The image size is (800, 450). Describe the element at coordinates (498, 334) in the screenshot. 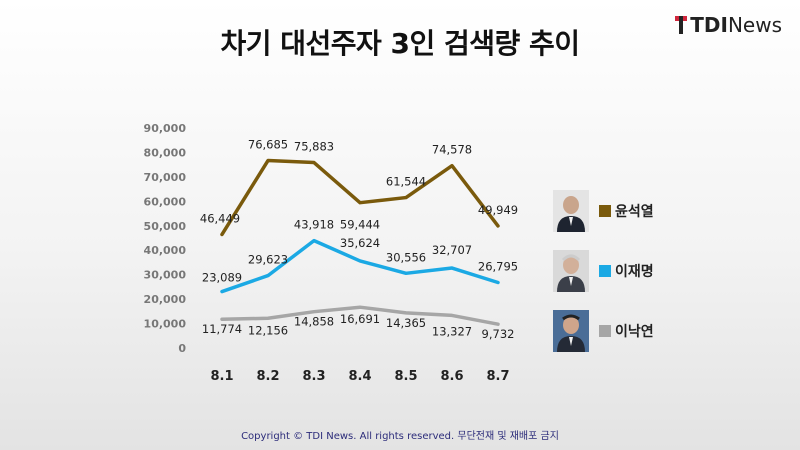

I see `data-label: 9,732` at that location.